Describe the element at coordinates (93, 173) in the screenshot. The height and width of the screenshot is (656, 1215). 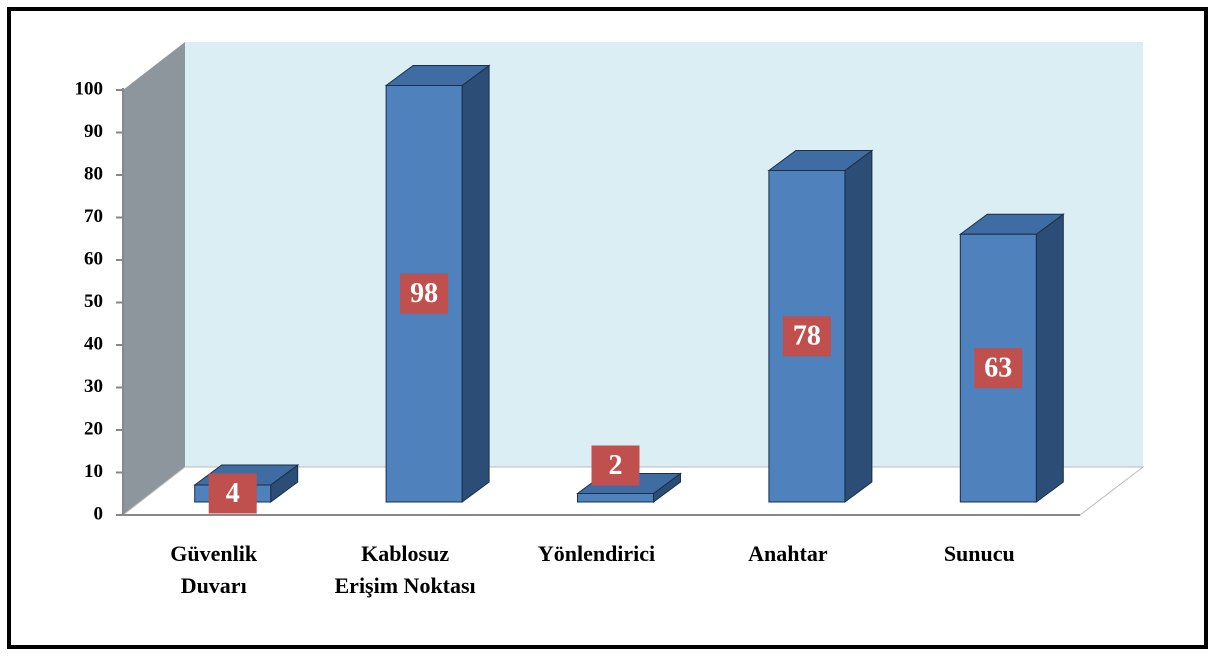
I see `y-tick-label: 80` at that location.